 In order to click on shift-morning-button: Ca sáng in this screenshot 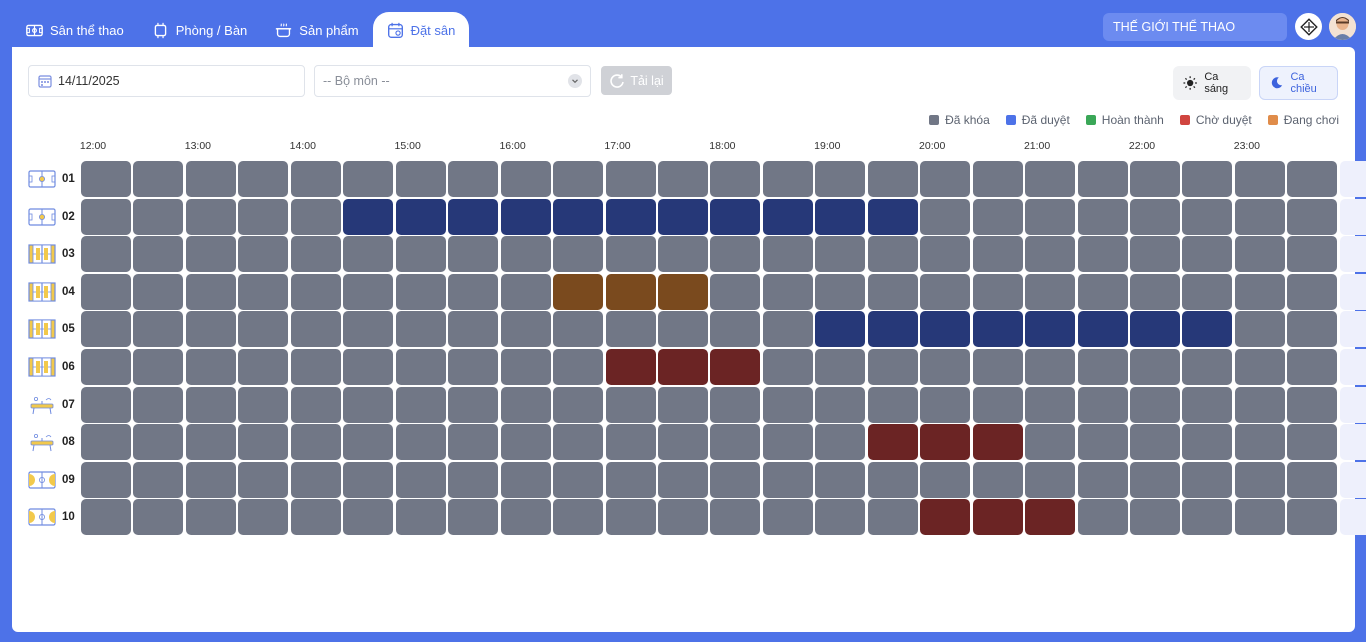, I will do `click(1212, 83)`.